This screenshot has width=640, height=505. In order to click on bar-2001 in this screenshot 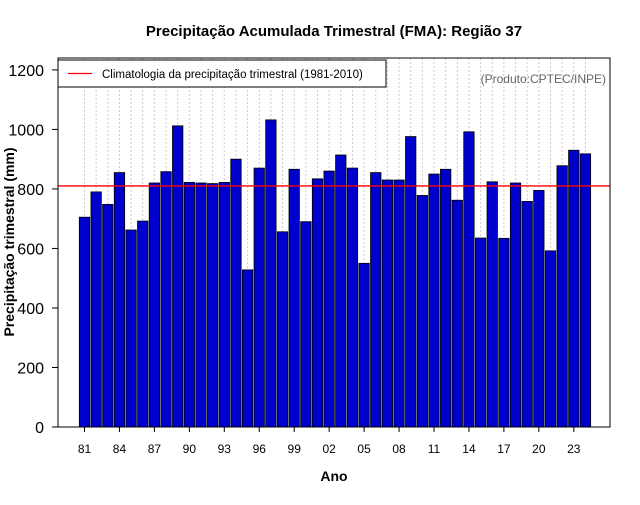, I will do `click(317, 303)`.